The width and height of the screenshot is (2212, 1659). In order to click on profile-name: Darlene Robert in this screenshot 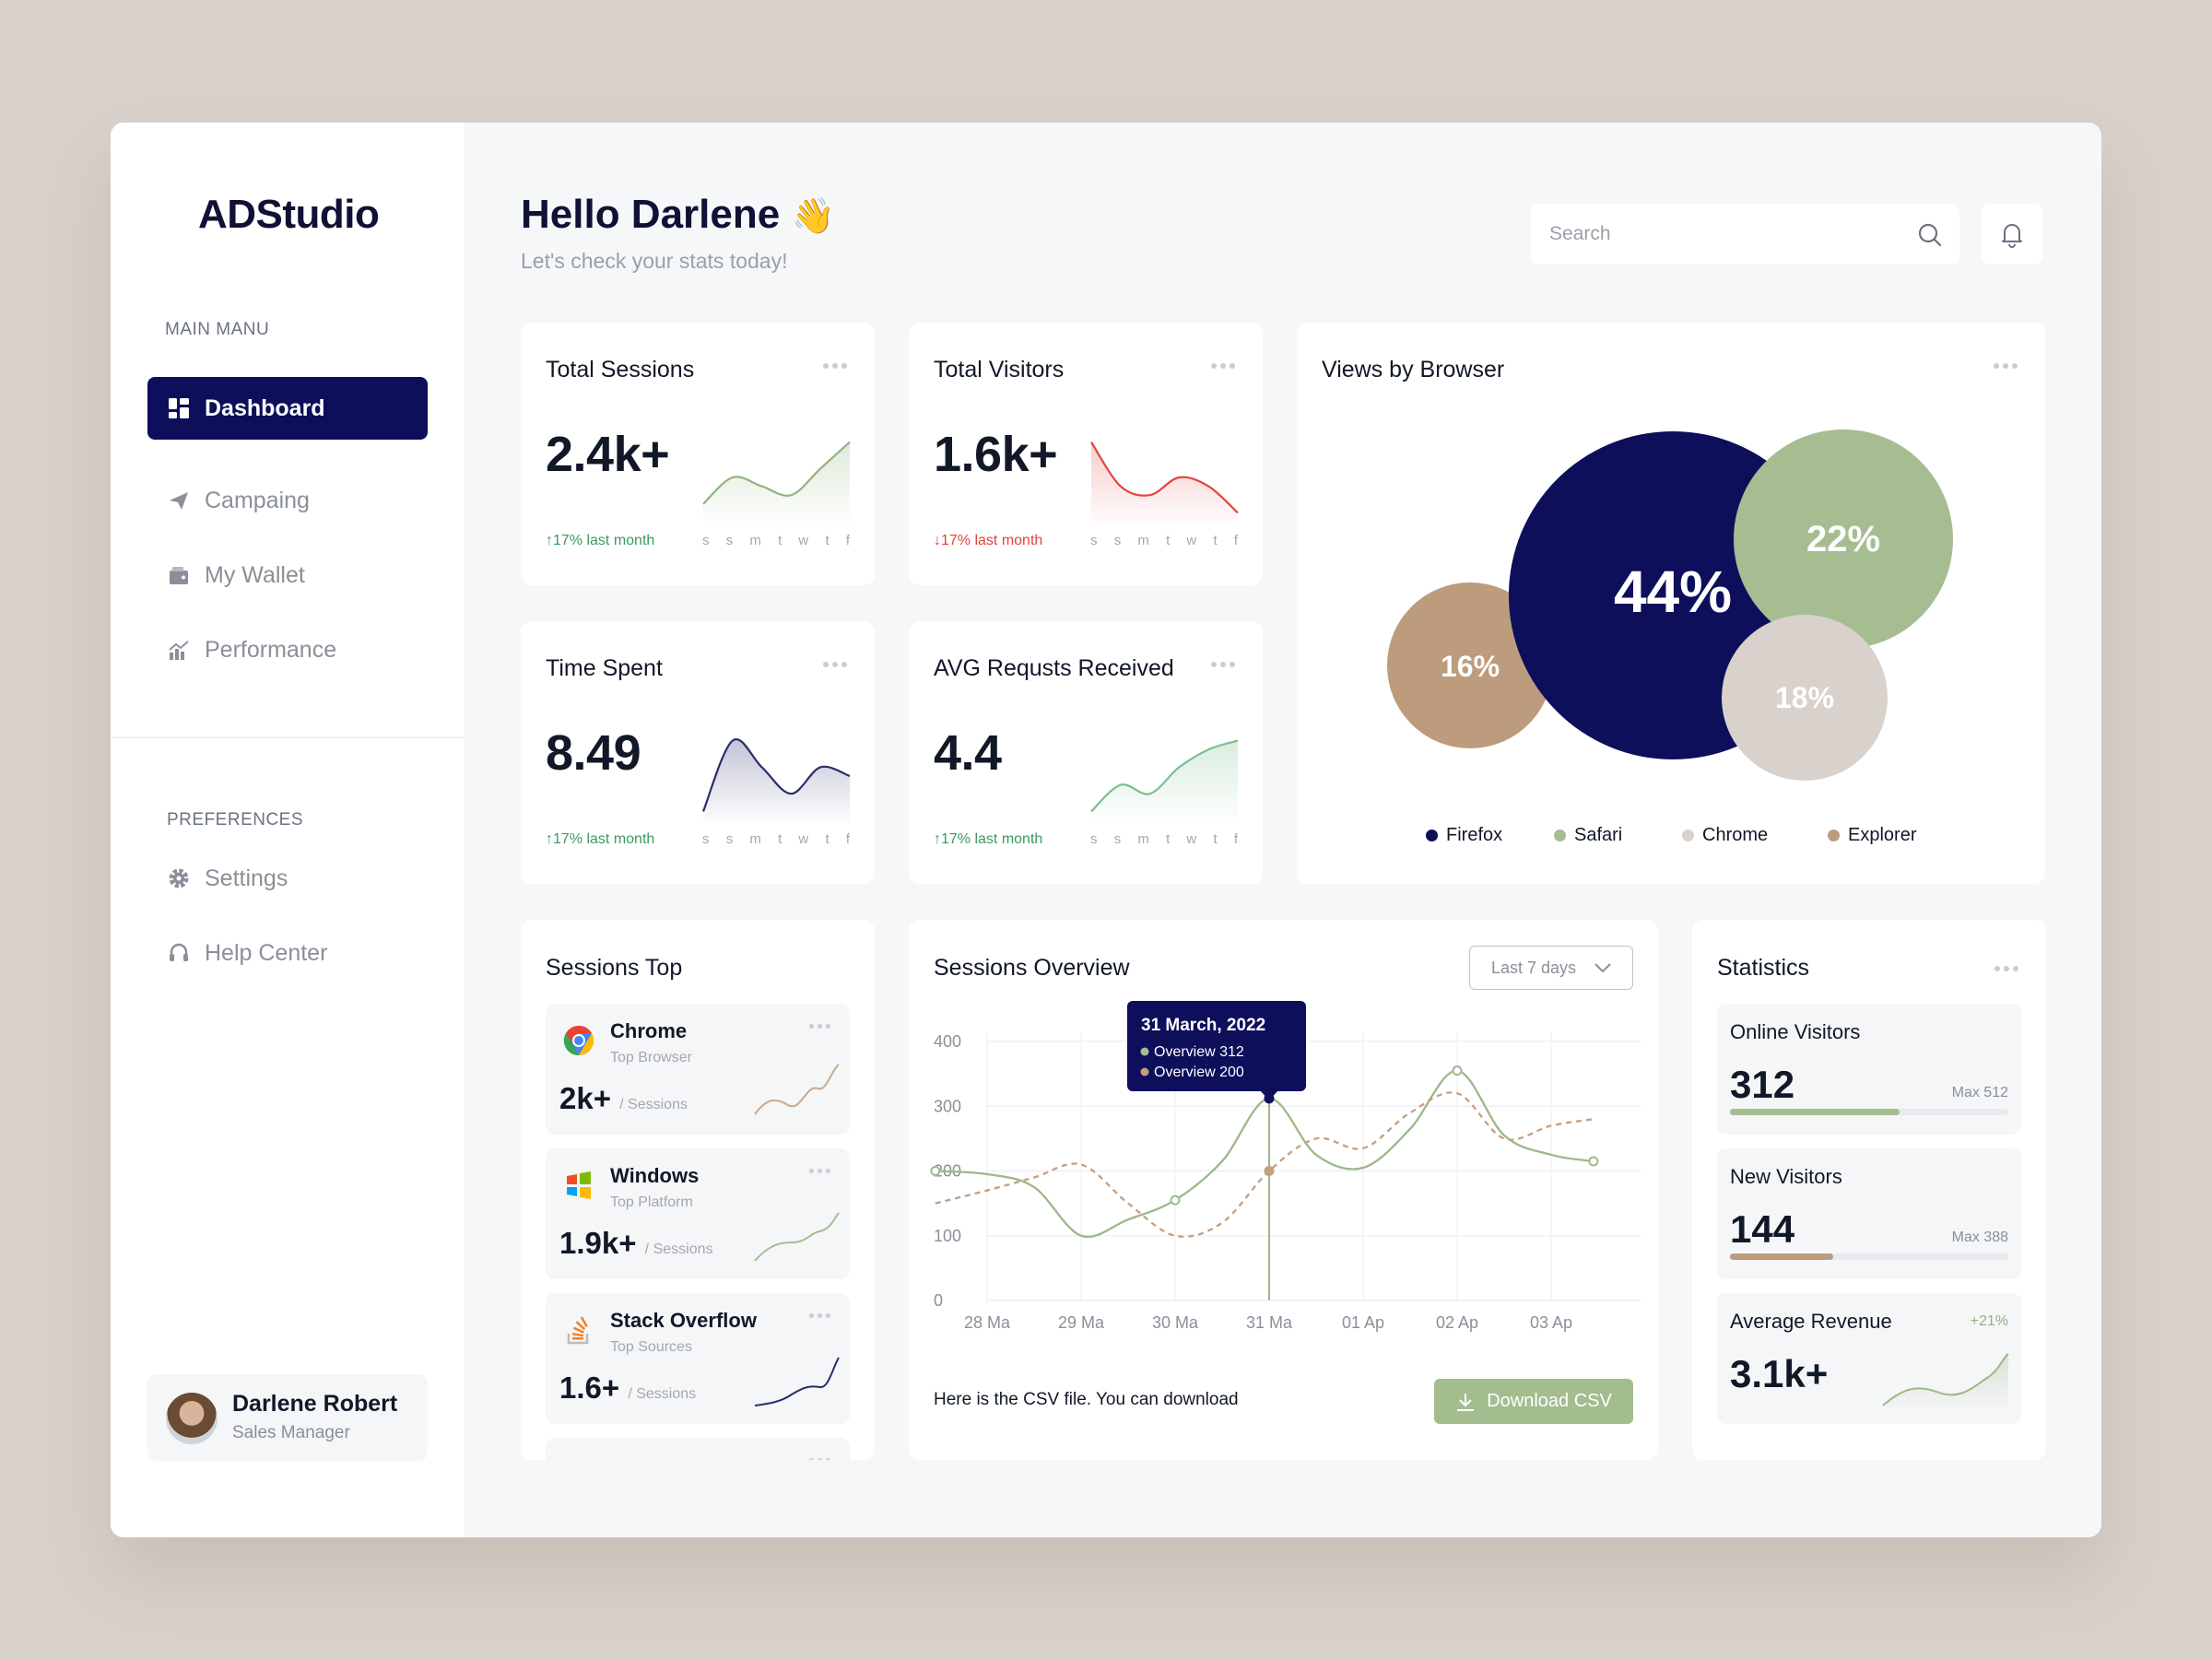, I will do `click(315, 1404)`.